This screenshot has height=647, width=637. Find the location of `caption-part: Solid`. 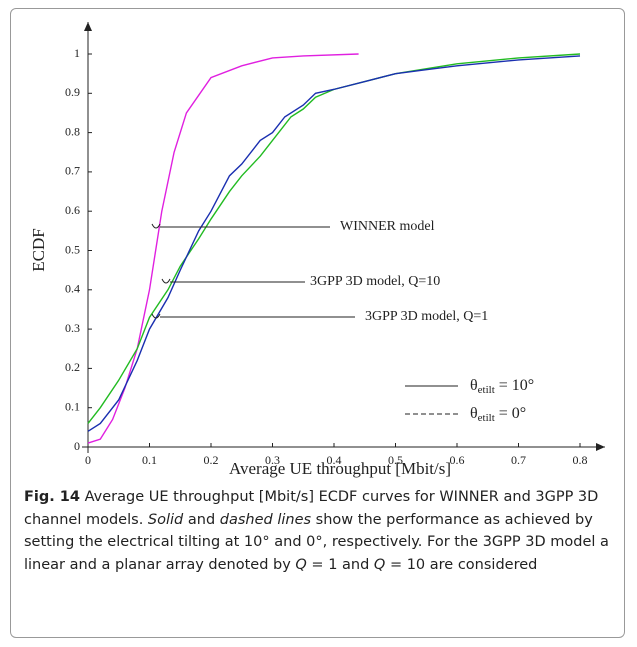

caption-part: Solid is located at coordinates (165, 519).